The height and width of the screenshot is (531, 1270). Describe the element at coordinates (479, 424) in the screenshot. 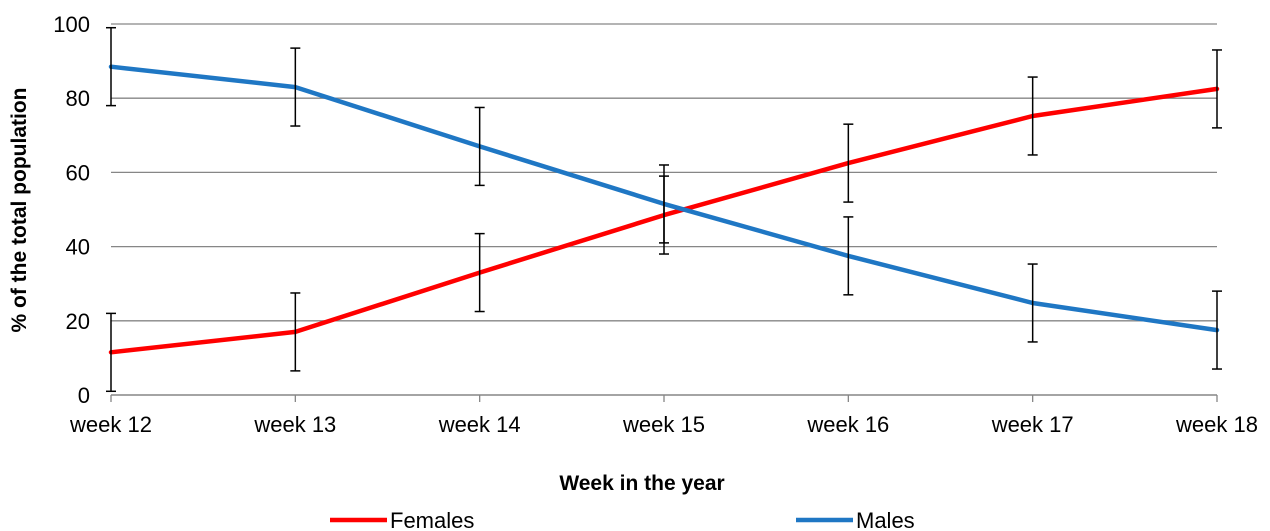

I see `x-tick-label-3: week 14` at that location.